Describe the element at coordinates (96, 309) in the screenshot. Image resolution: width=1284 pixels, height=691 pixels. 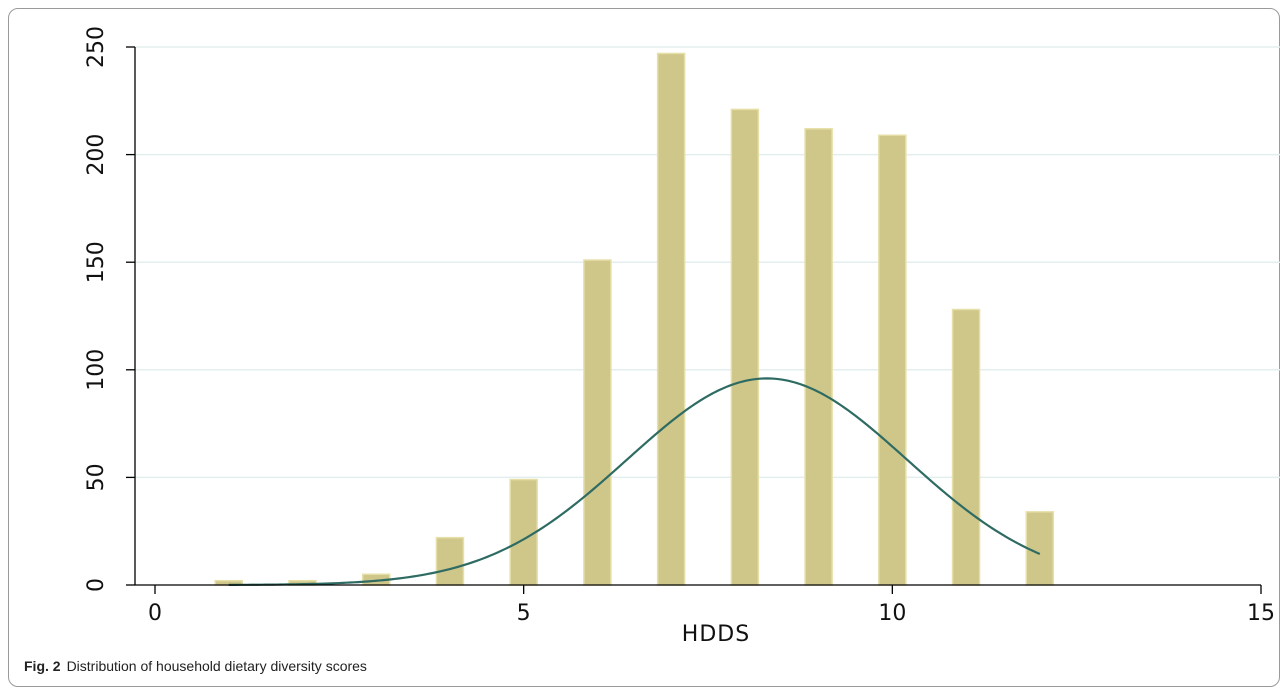
I see `y-tick-labels: 0 50 100 150 200 250` at that location.